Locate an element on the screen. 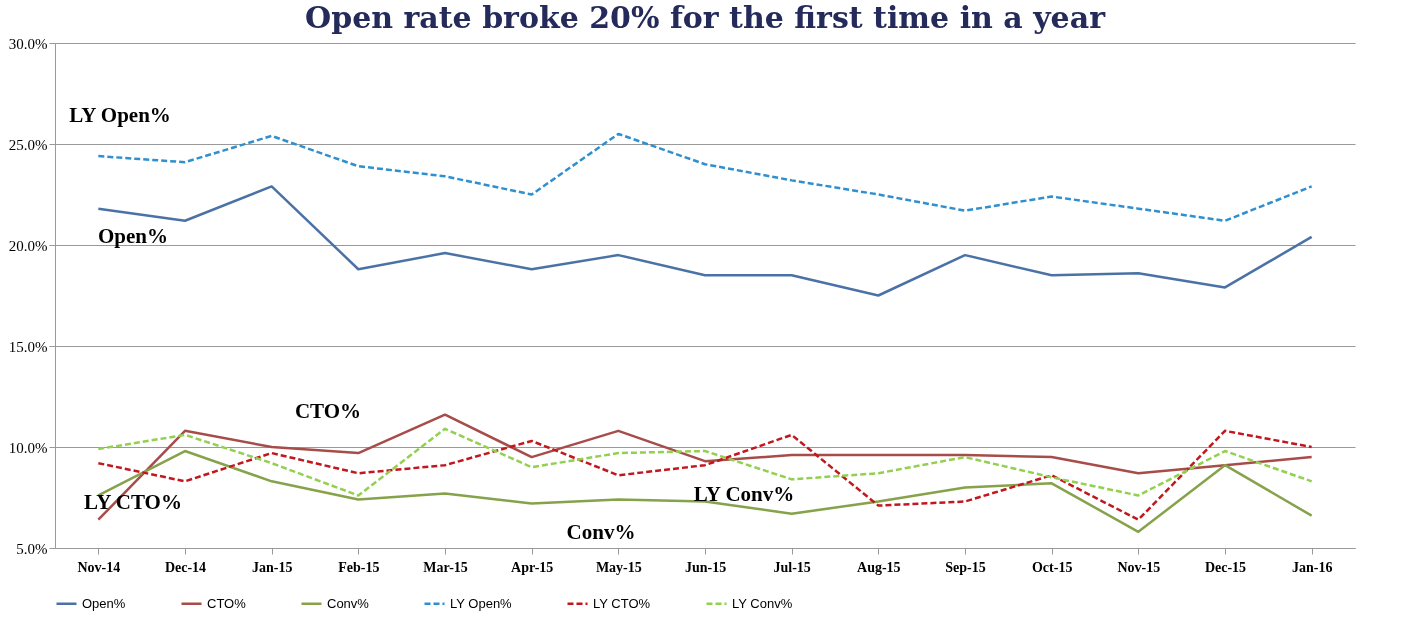  x-tick-label: Jul-15 is located at coordinates (792, 567).